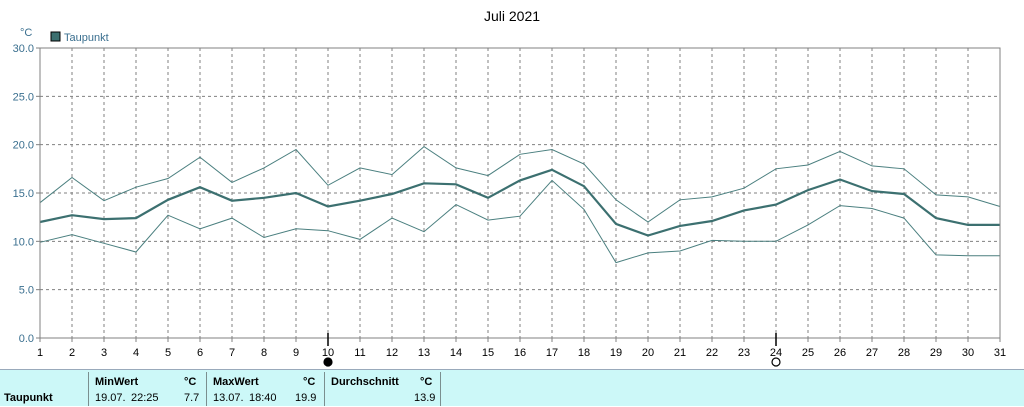 This screenshot has height=407, width=1024. I want to click on x-tick-label: 13, so click(424, 353).